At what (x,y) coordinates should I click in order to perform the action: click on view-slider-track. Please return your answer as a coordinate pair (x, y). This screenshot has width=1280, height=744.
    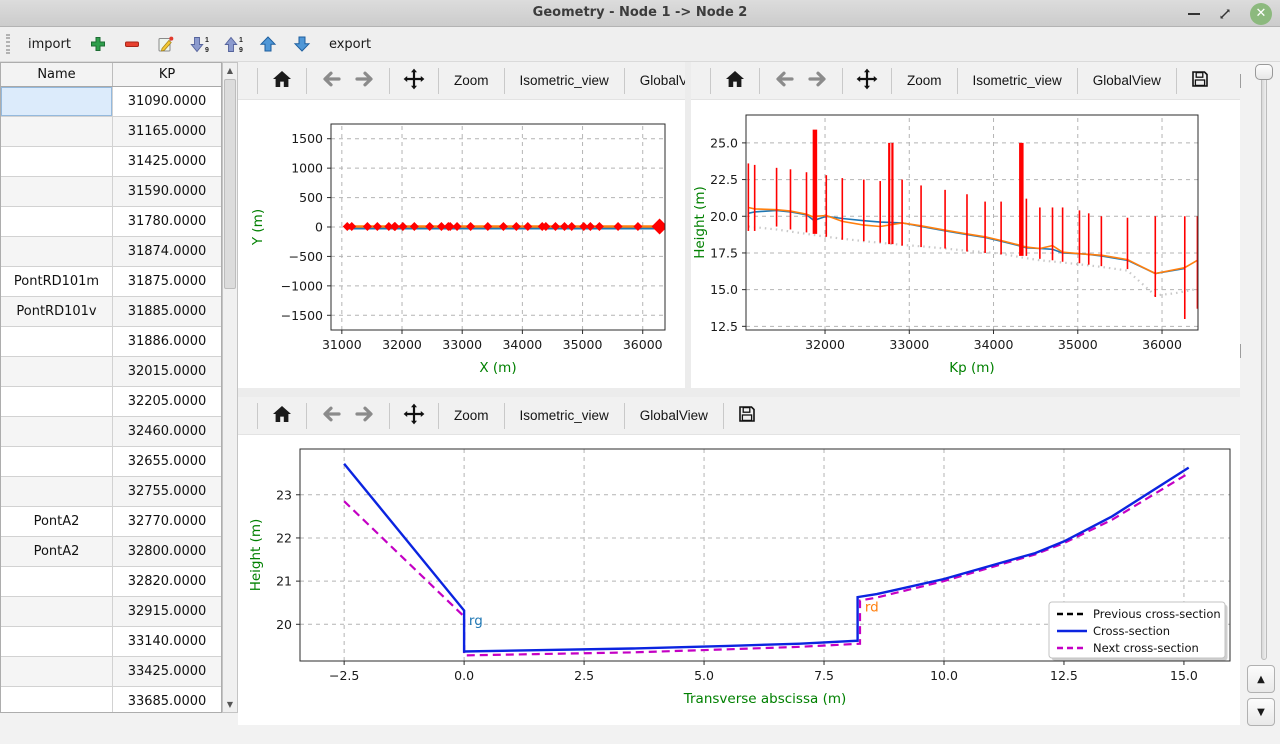
    Looking at the image, I should click on (1264, 366).